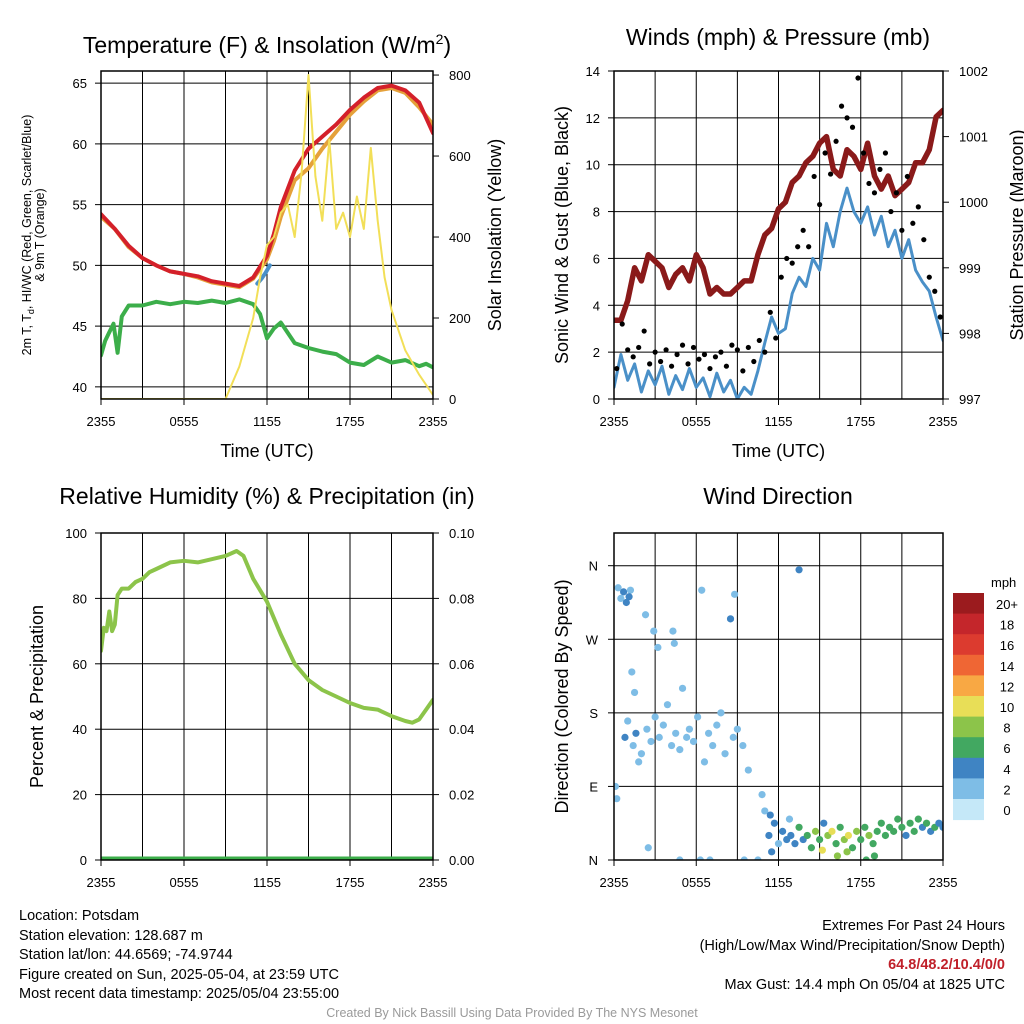 The height and width of the screenshot is (1024, 1024). Describe the element at coordinates (111, 935) in the screenshot. I see `elevation-text: Station elevation: 128.687 m` at that location.